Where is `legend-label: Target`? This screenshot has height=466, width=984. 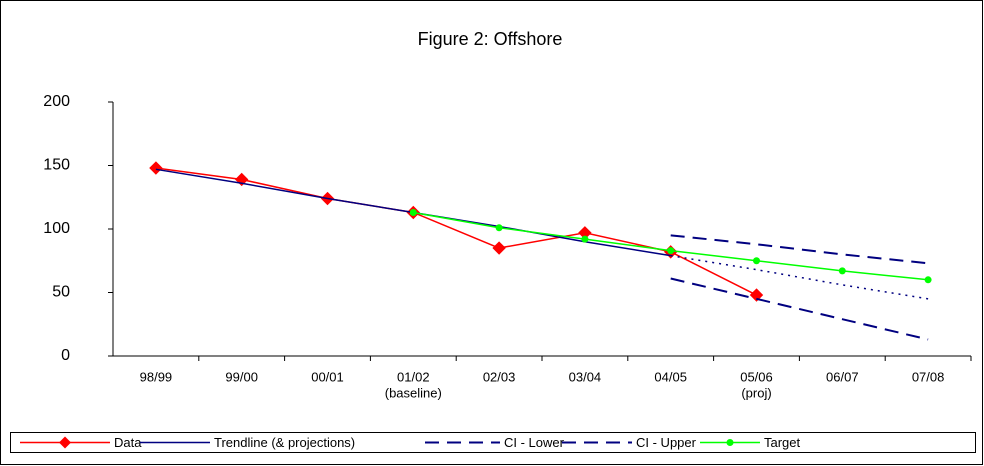
legend-label: Target is located at coordinates (782, 442).